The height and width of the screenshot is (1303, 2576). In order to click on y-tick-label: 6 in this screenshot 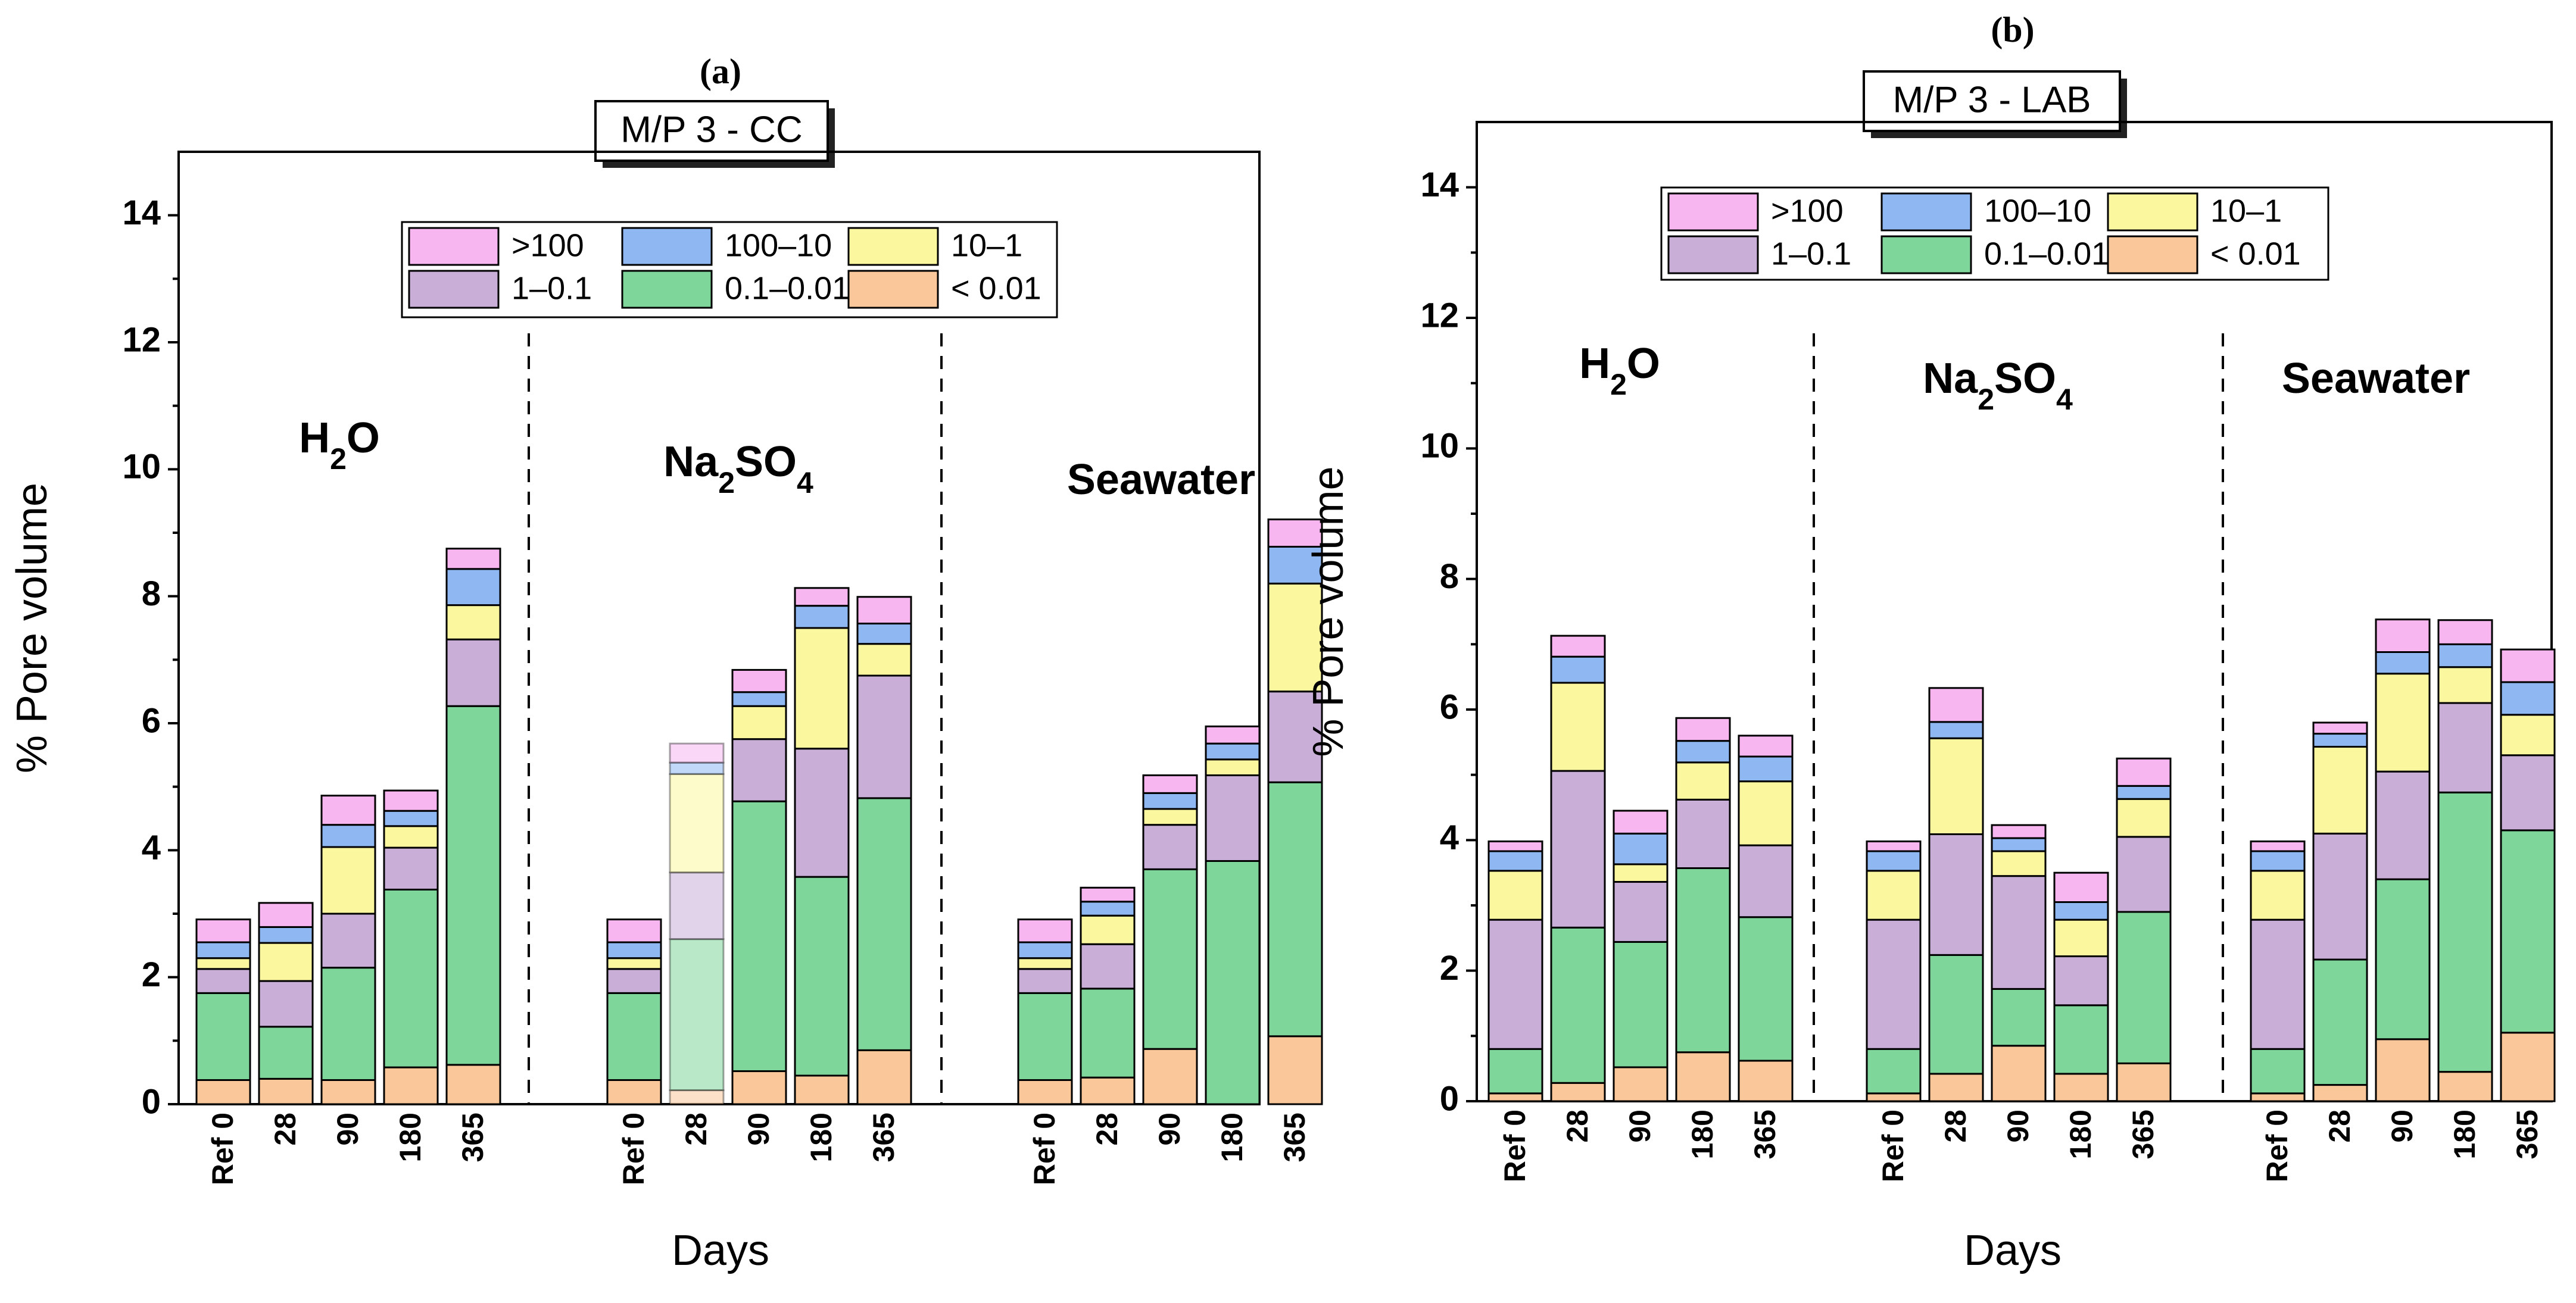, I will do `click(1449, 707)`.